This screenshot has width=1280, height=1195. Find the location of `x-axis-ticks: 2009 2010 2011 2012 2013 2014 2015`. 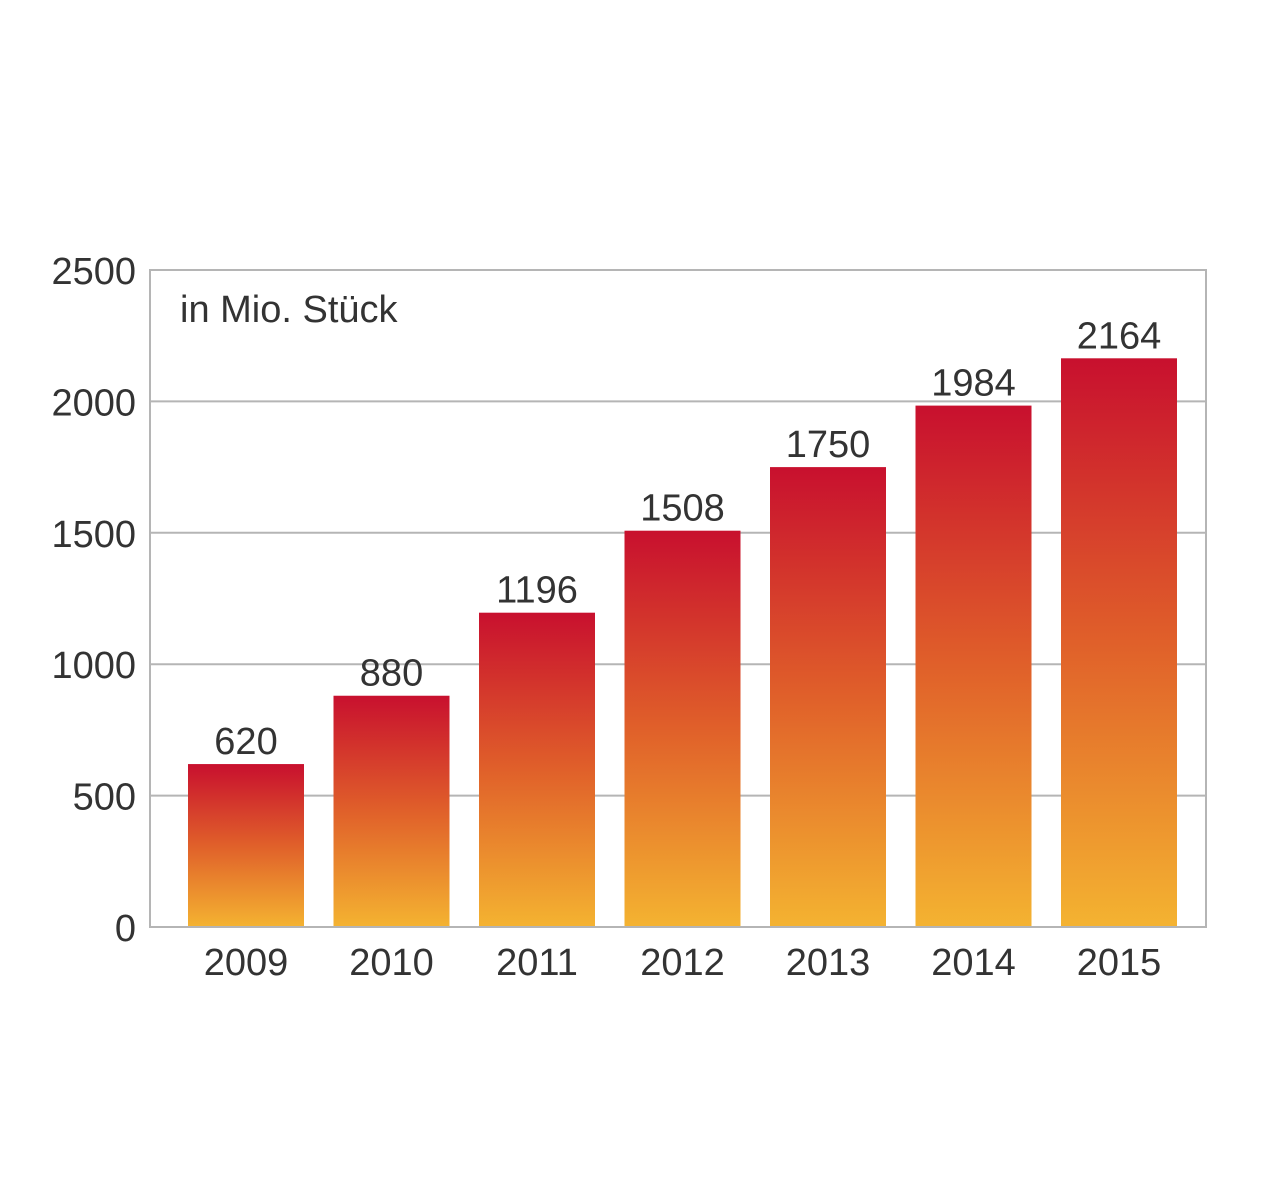

x-axis-ticks: 2009 2010 2011 2012 2013 2014 2015 is located at coordinates (683, 963).